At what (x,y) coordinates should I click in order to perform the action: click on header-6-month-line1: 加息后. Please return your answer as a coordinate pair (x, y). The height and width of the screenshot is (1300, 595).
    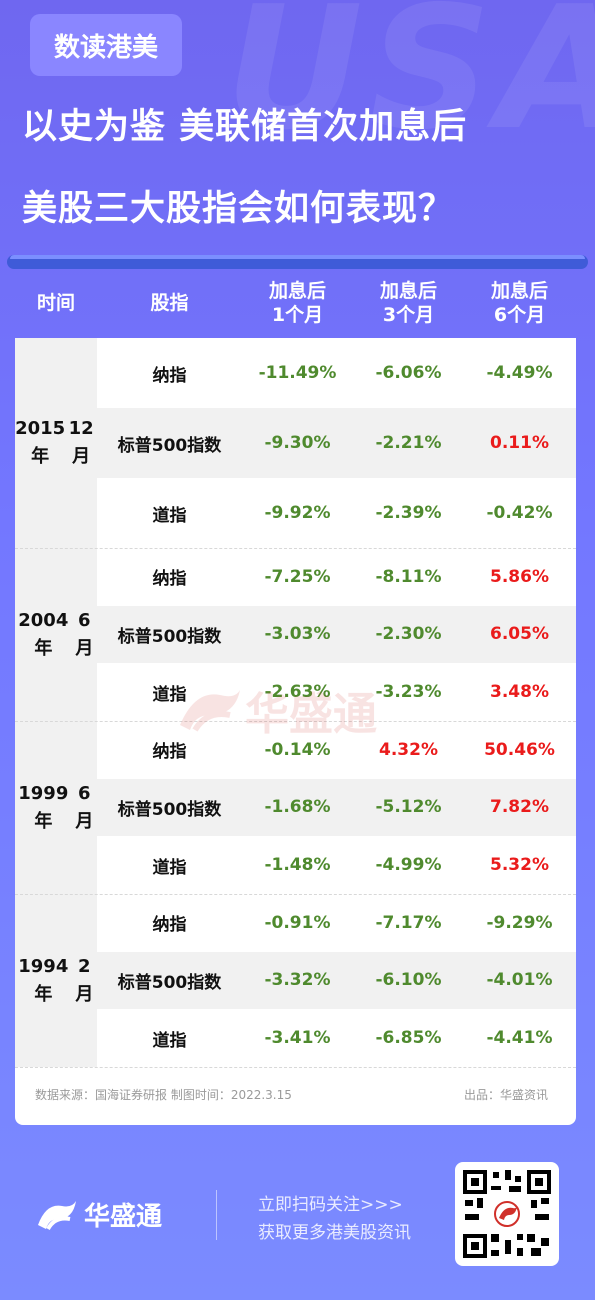
    Looking at the image, I should click on (519, 291).